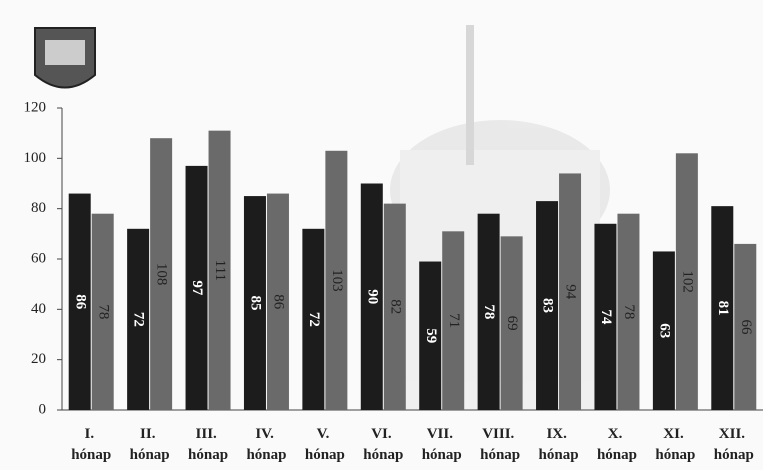 The height and width of the screenshot is (470, 763). I want to click on data-label: 111, so click(220, 270).